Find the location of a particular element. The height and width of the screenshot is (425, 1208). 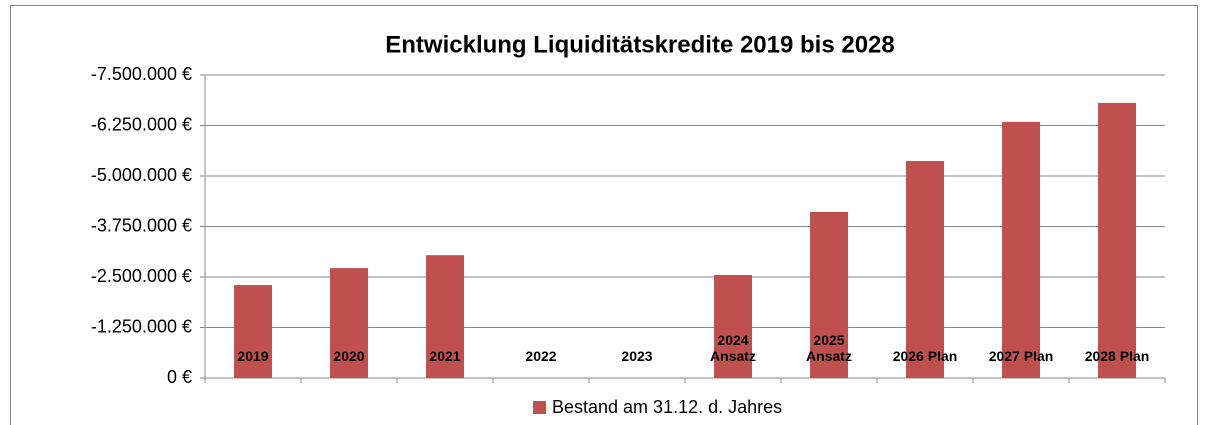

y-tick-label: -1.250.000 € is located at coordinates (141, 326).